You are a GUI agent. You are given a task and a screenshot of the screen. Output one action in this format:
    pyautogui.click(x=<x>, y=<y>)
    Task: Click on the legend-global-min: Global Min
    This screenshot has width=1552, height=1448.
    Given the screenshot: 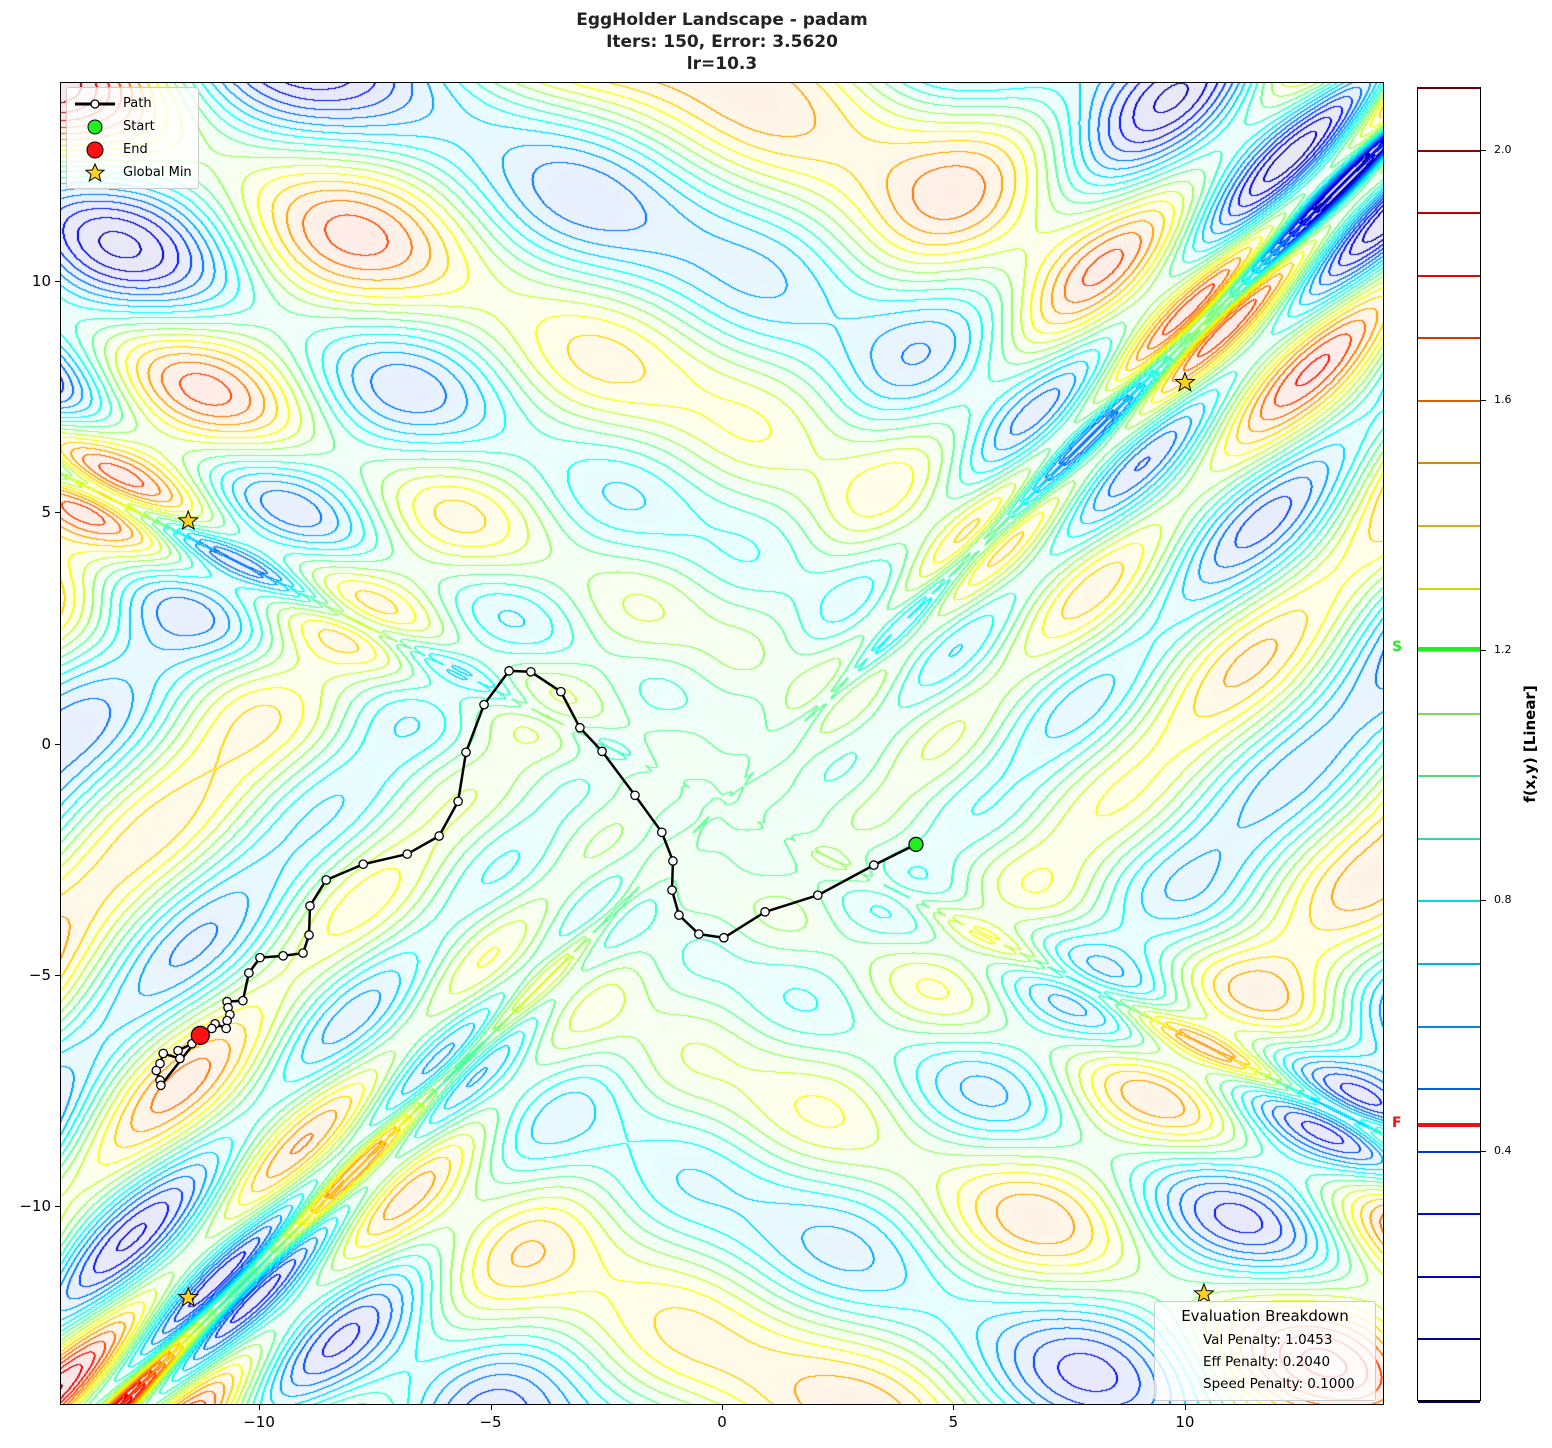 What is the action you would take?
    pyautogui.click(x=132, y=172)
    